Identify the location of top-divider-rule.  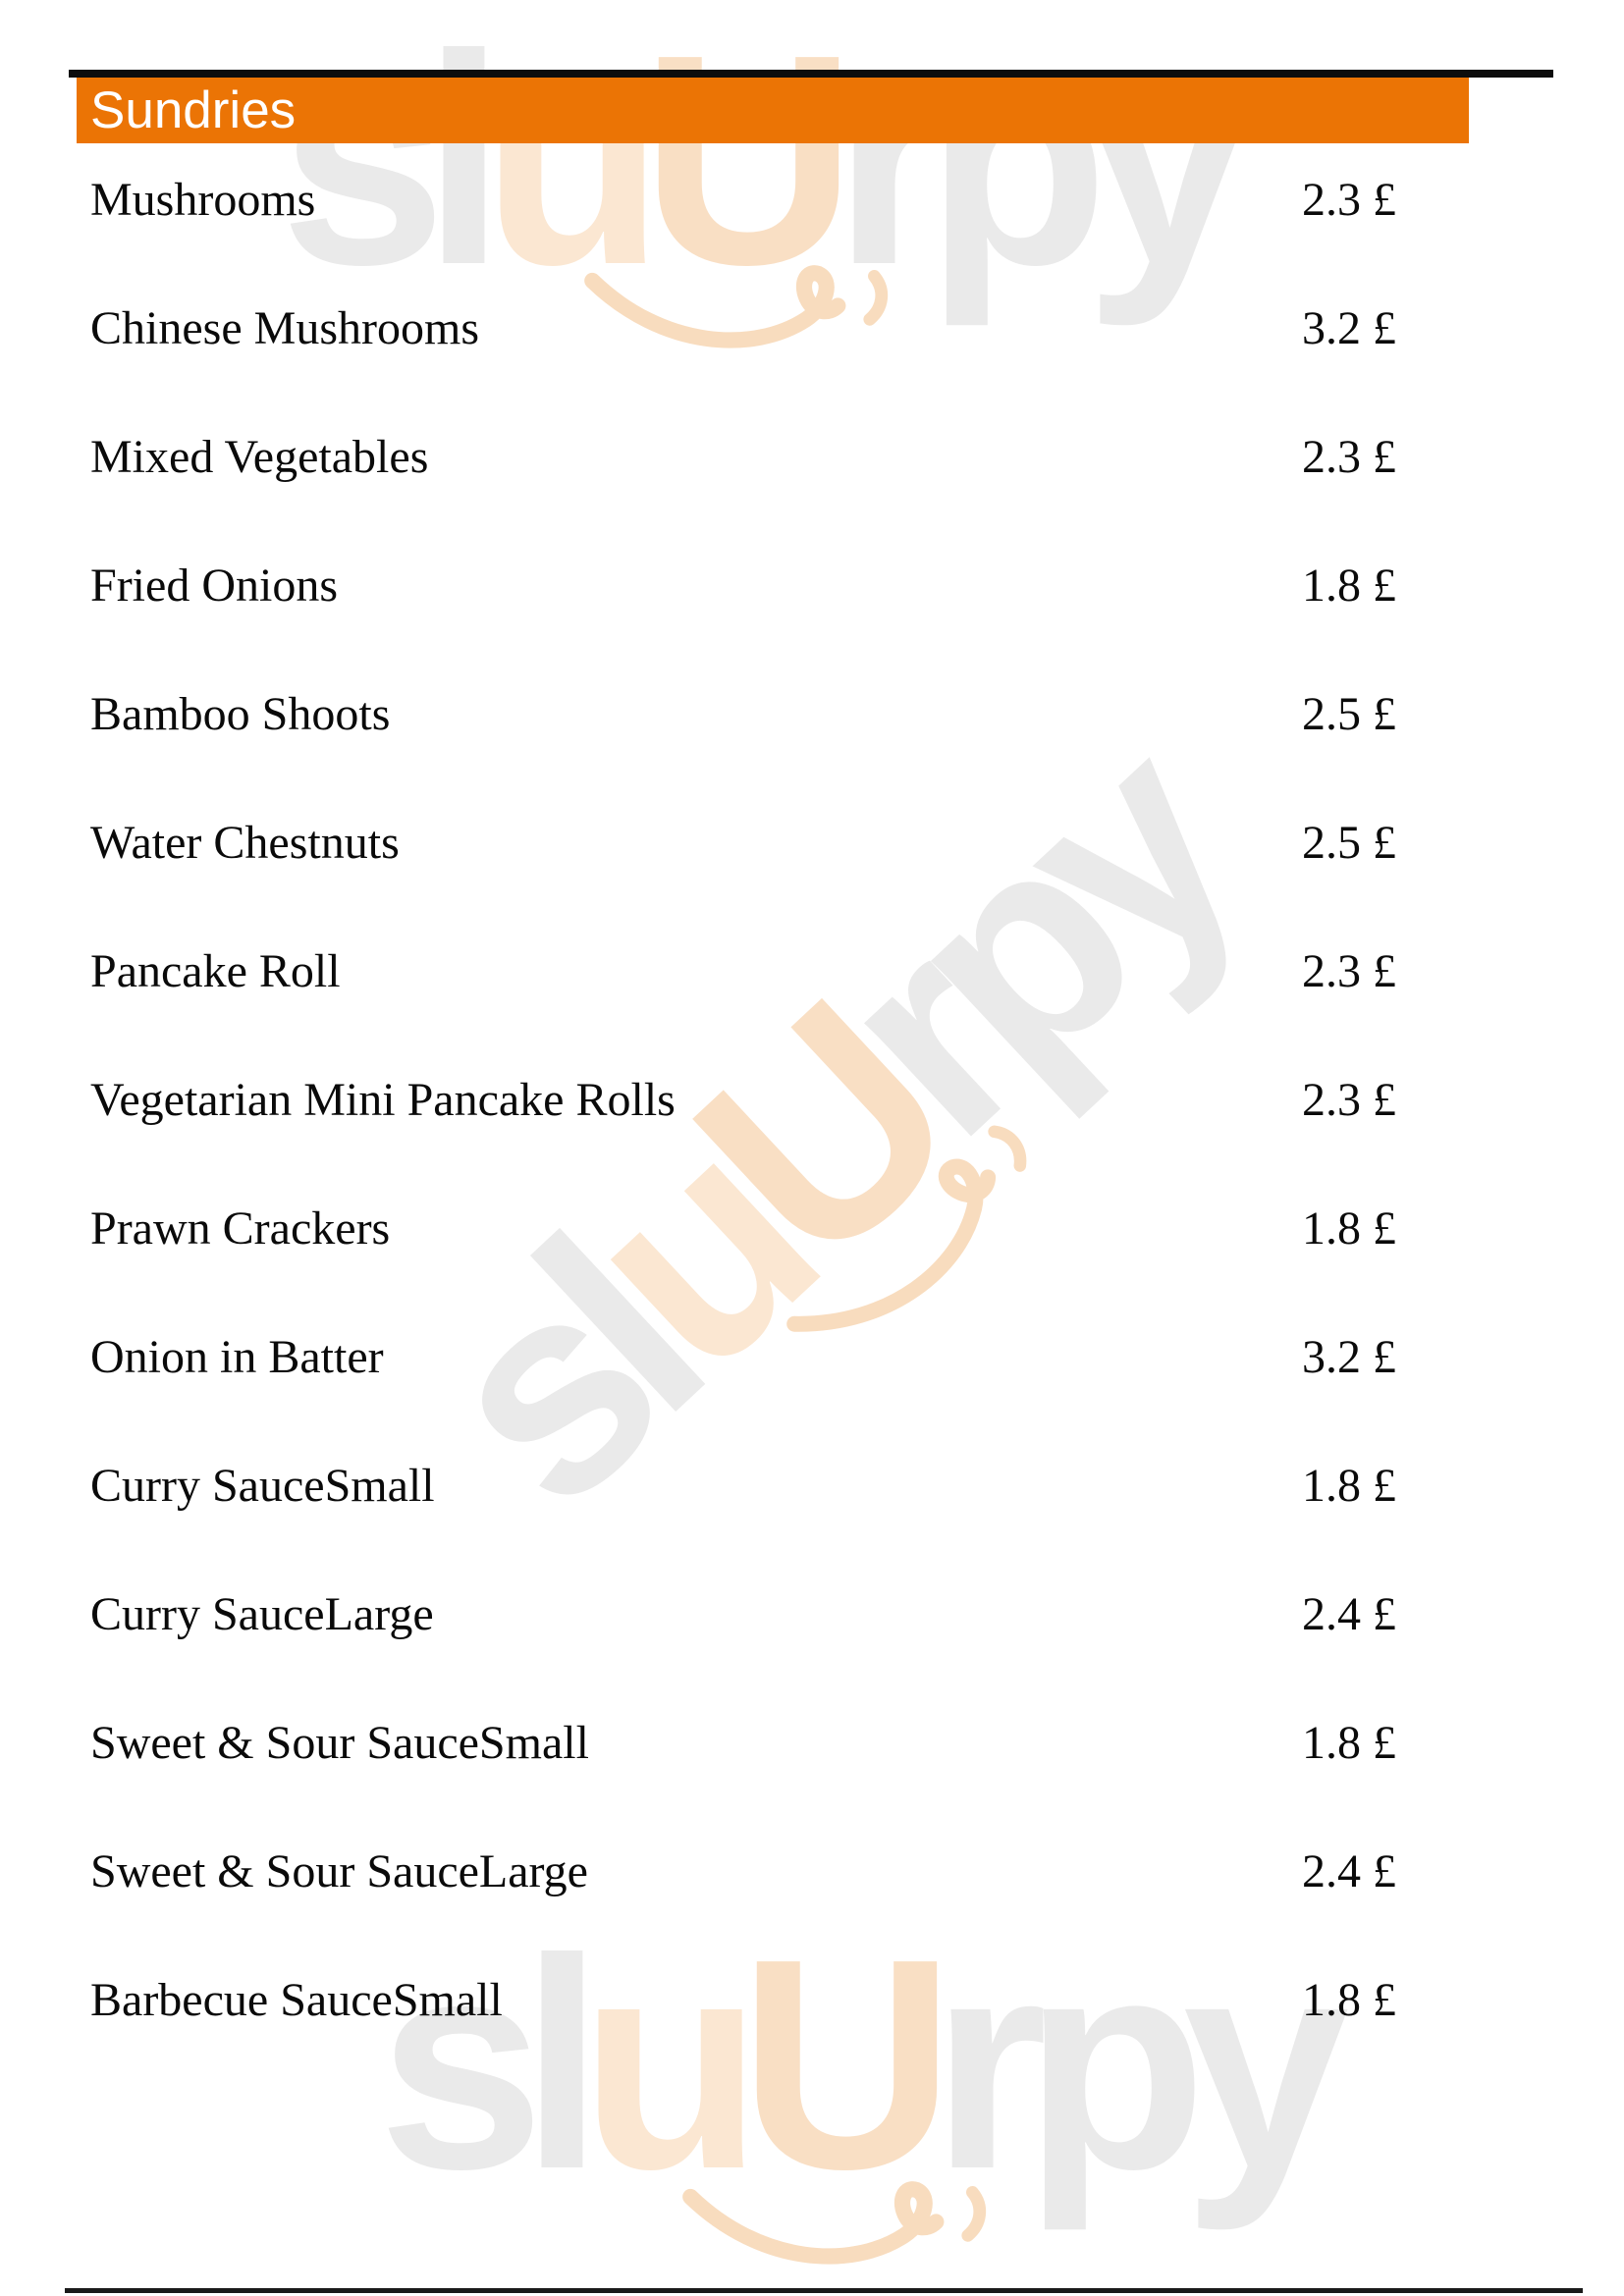
(811, 74).